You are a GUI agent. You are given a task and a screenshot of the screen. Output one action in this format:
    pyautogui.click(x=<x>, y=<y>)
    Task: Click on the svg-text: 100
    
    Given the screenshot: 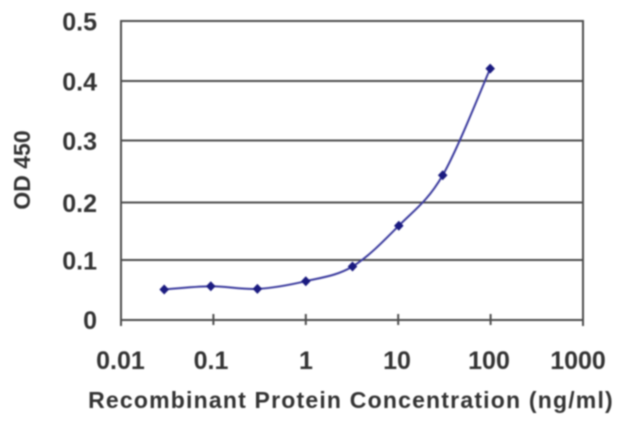 What is the action you would take?
    pyautogui.click(x=489, y=361)
    